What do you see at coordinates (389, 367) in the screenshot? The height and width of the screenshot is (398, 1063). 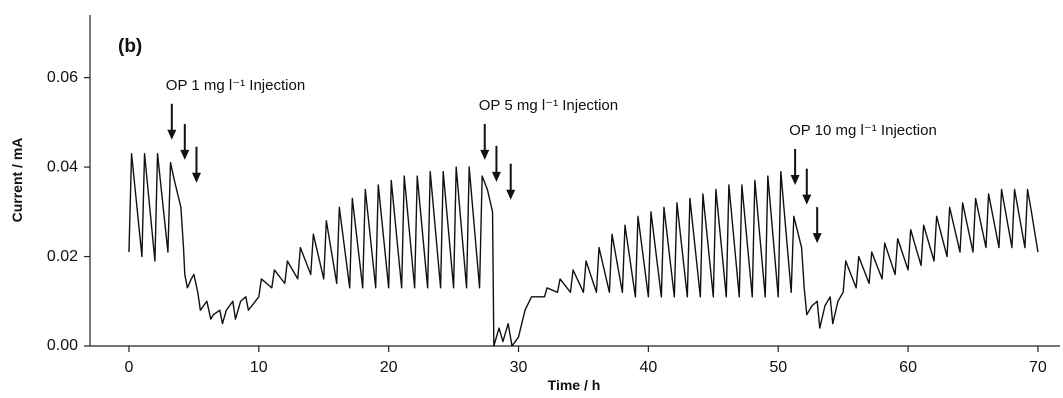 I see `x-tick-label: 20` at bounding box center [389, 367].